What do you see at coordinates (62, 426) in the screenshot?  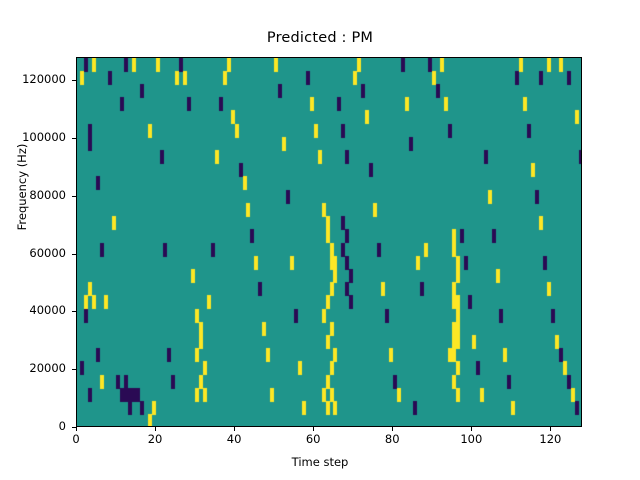 I see `y-tick-label: 0` at bounding box center [62, 426].